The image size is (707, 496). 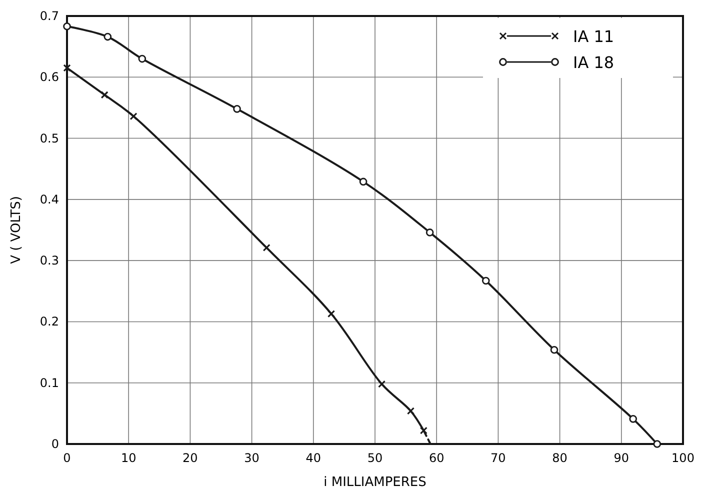 What do you see at coordinates (498, 458) in the screenshot?
I see `x-tick-label: 70` at bounding box center [498, 458].